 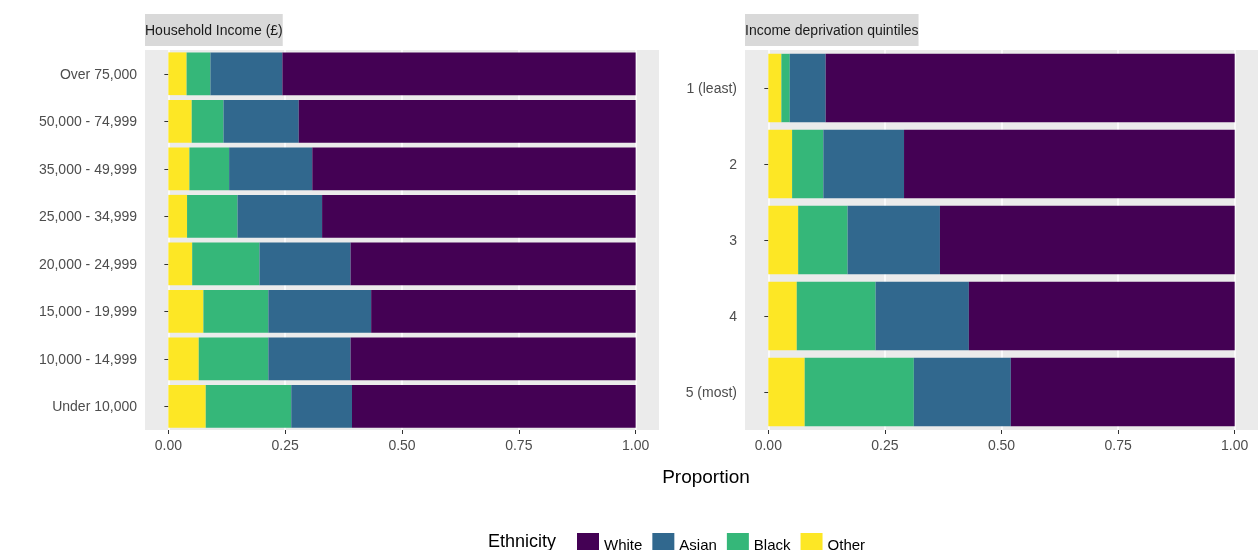 What do you see at coordinates (98, 73) in the screenshot?
I see `y-tick-label: Over 75,000` at bounding box center [98, 73].